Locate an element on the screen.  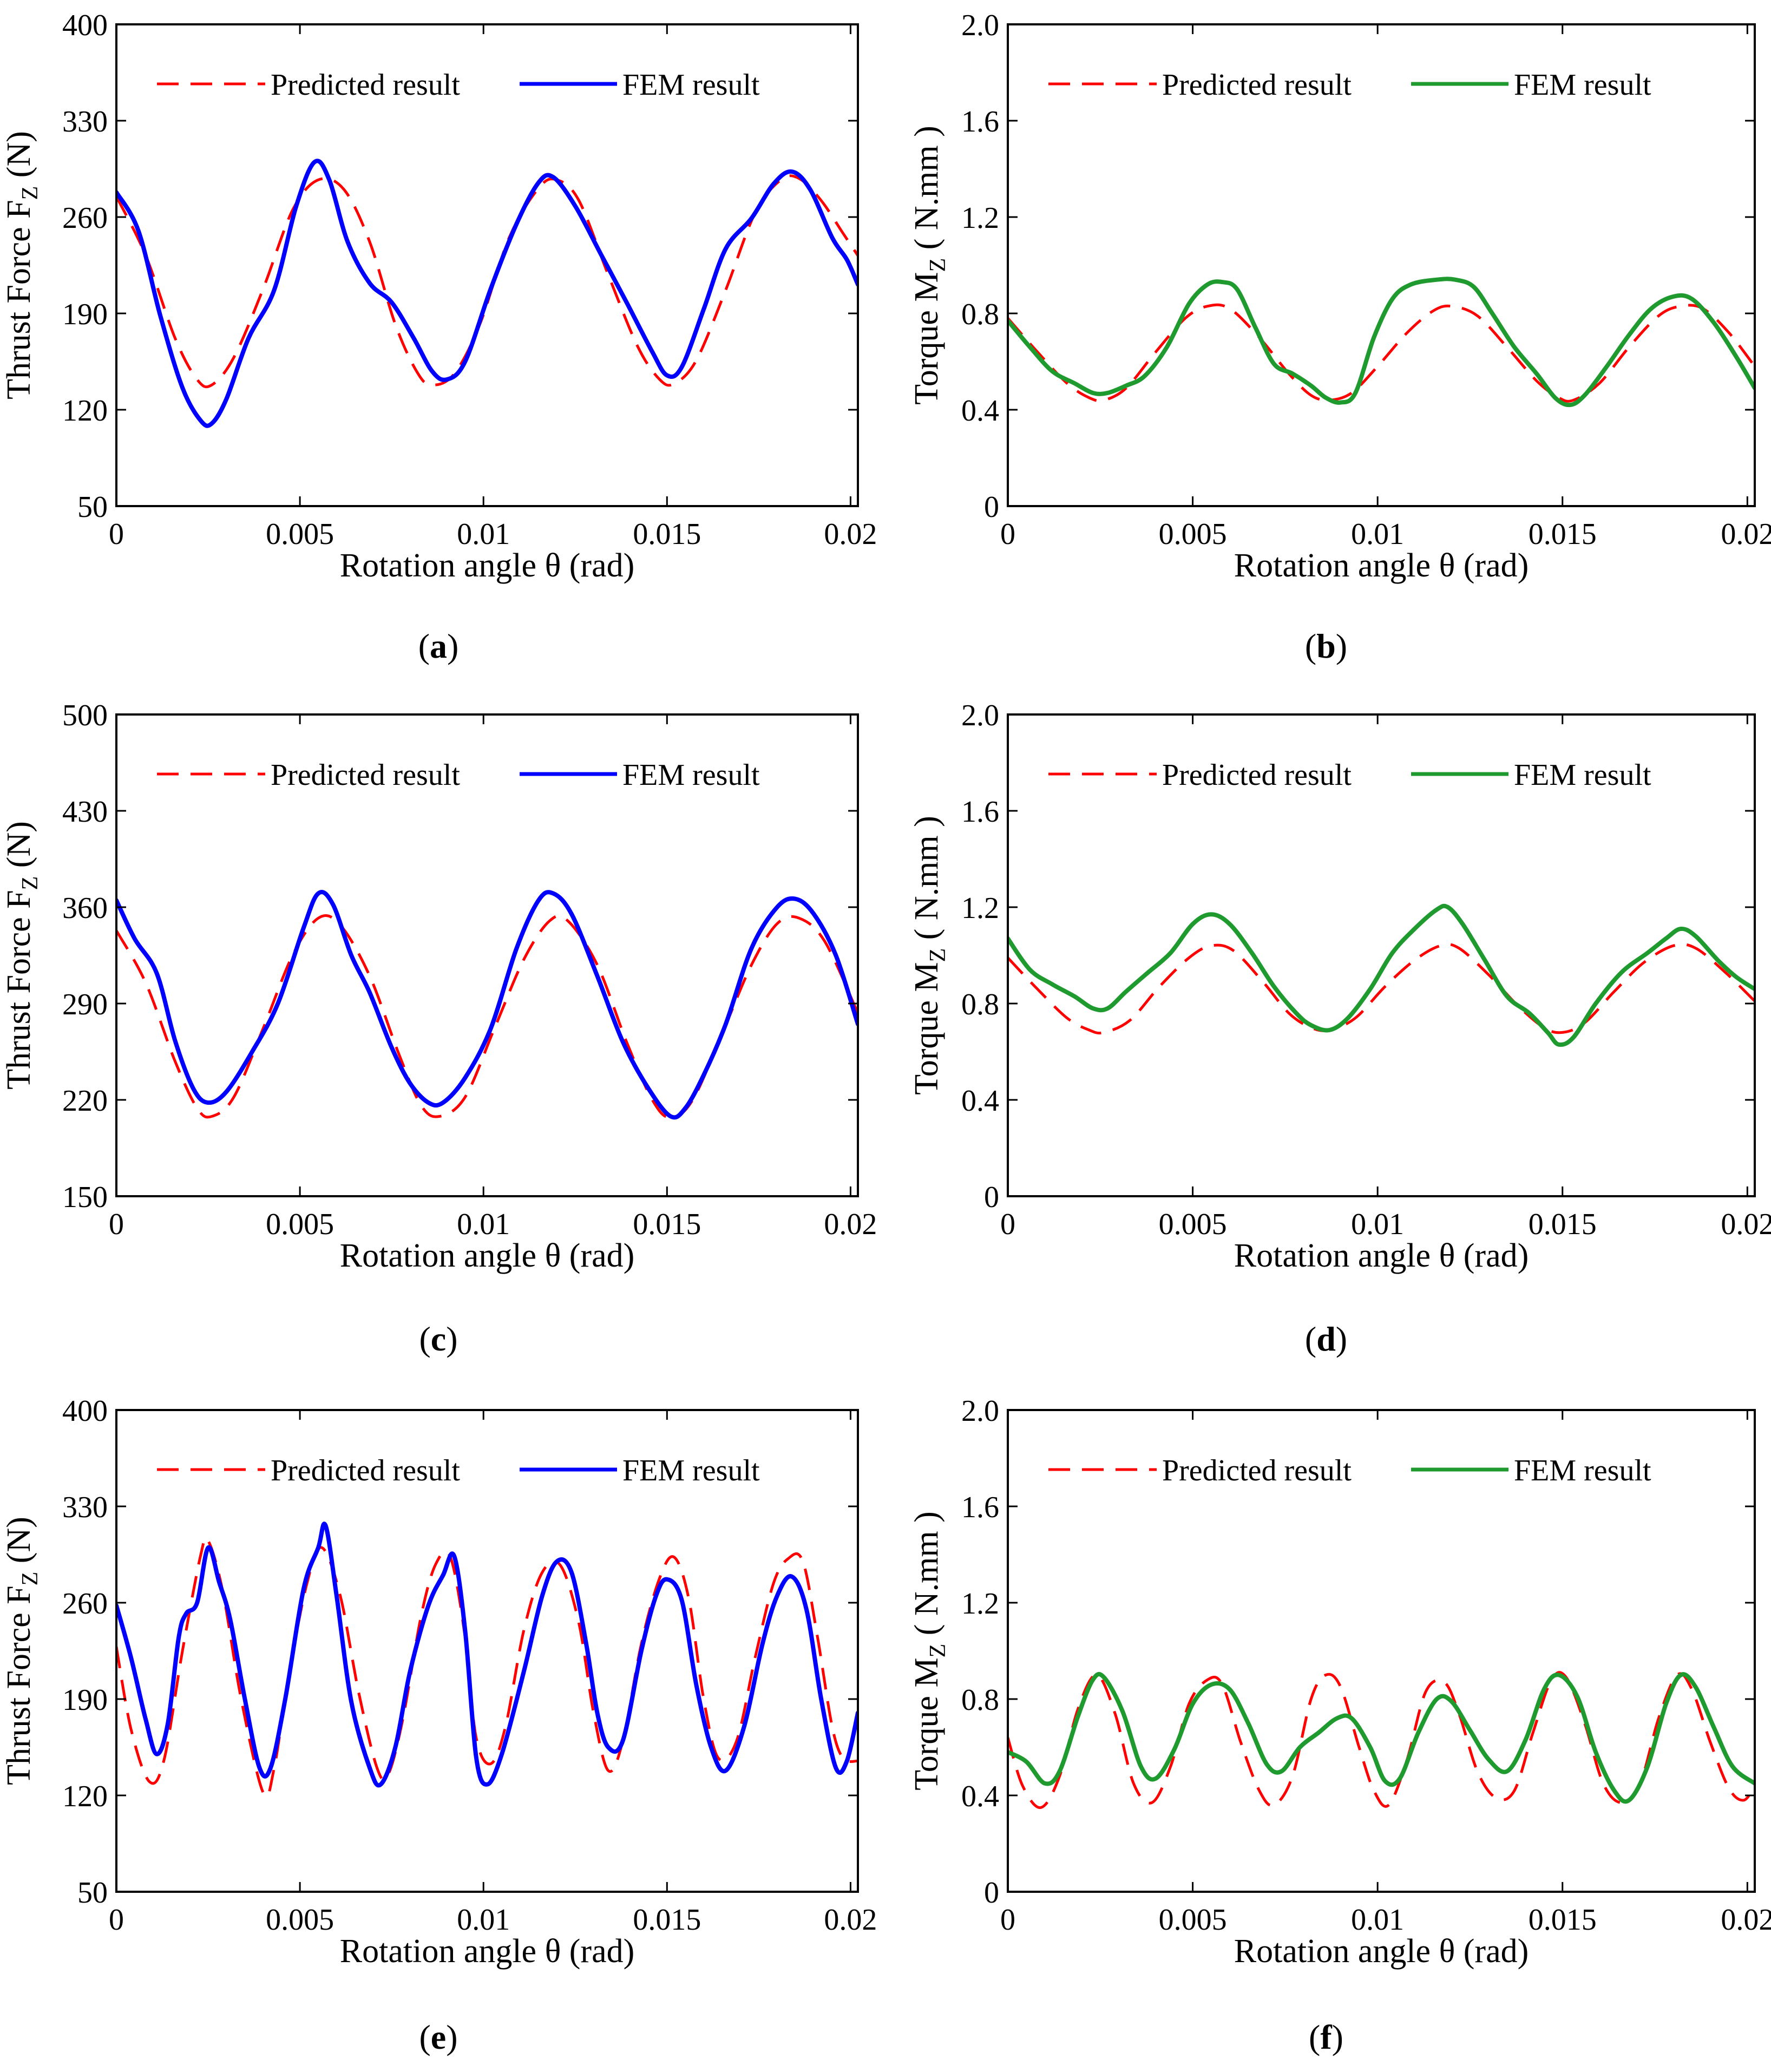
panel-caption: (f) is located at coordinates (1326, 2037).